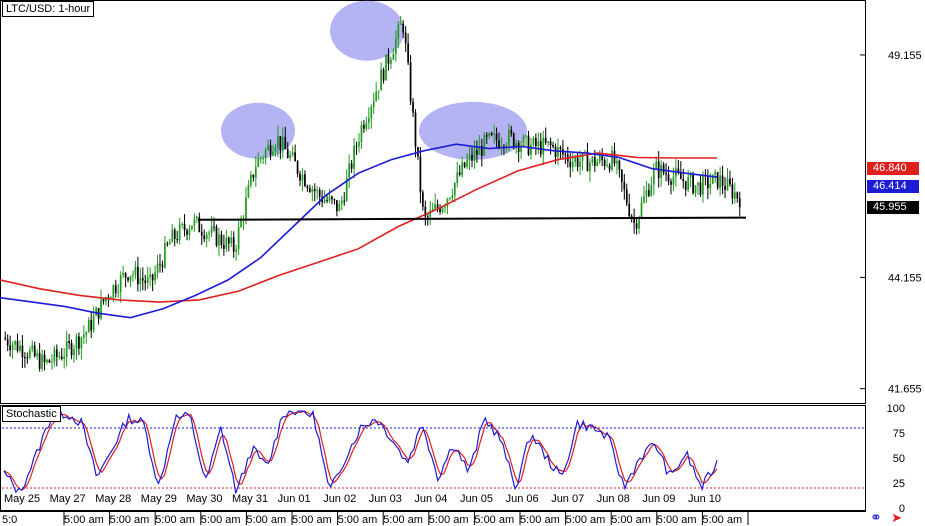  What do you see at coordinates (472, 218) in the screenshot?
I see `neckline` at bounding box center [472, 218].